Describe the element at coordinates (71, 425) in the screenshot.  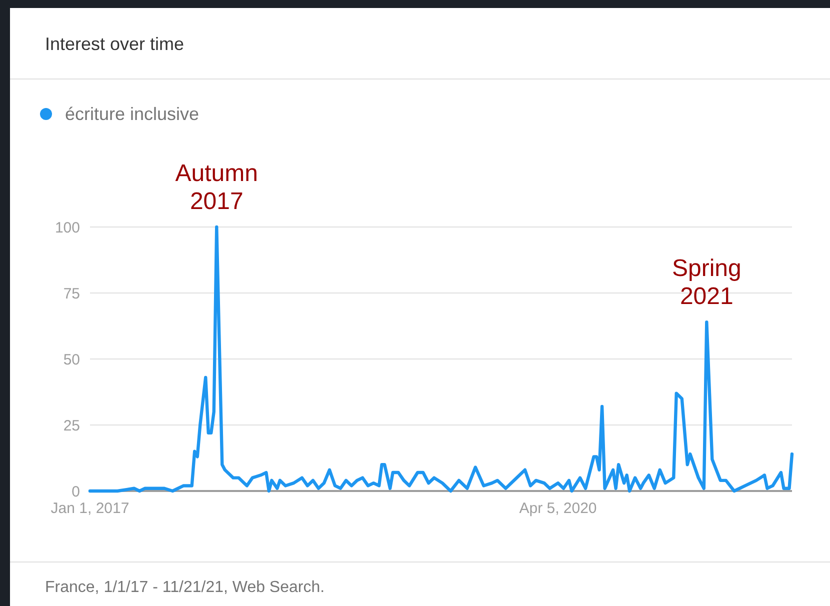
I see `y-tick-label: 25` at that location.